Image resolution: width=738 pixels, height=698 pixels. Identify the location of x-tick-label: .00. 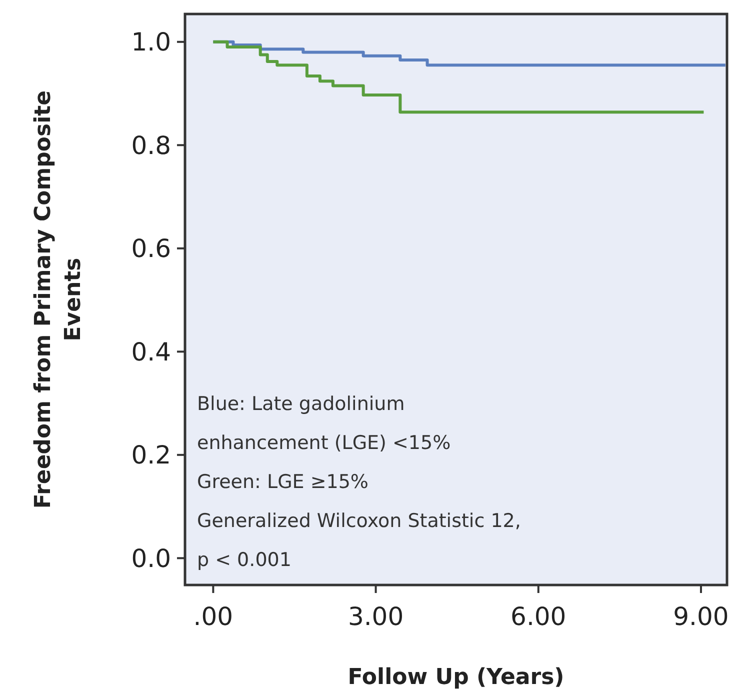
(213, 616).